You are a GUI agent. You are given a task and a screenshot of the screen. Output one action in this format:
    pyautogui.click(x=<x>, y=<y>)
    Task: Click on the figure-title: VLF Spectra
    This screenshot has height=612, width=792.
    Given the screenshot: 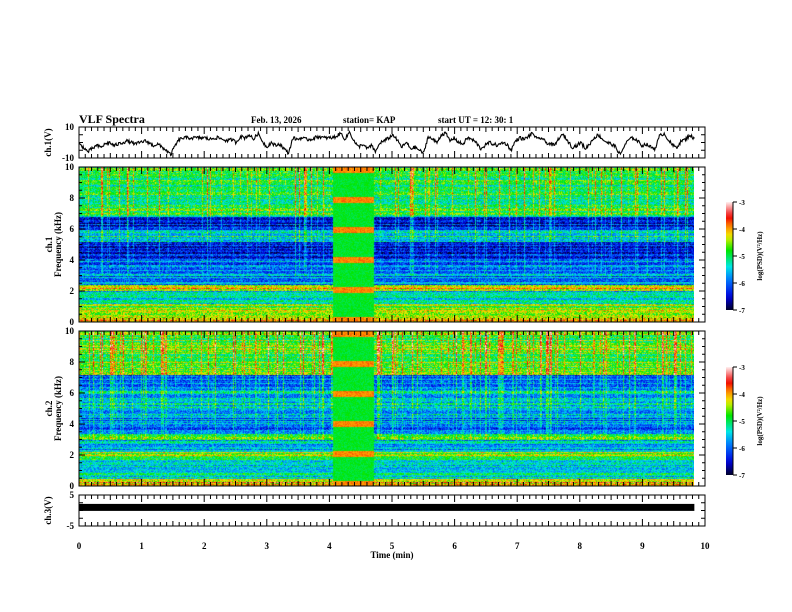 What is the action you would take?
    pyautogui.click(x=112, y=119)
    